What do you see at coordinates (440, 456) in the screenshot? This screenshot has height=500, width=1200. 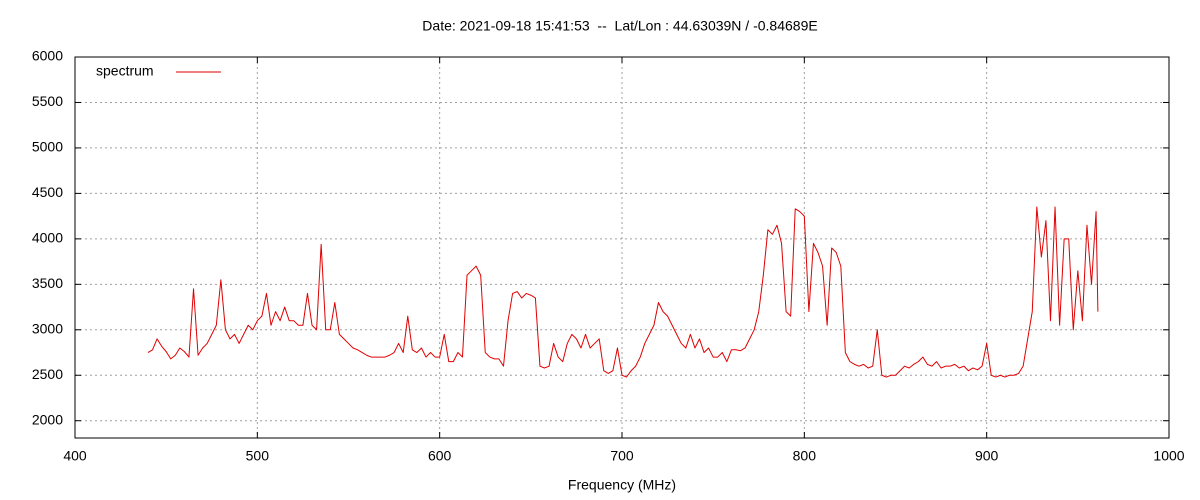 I see `x-tick-label: 600` at bounding box center [440, 456].